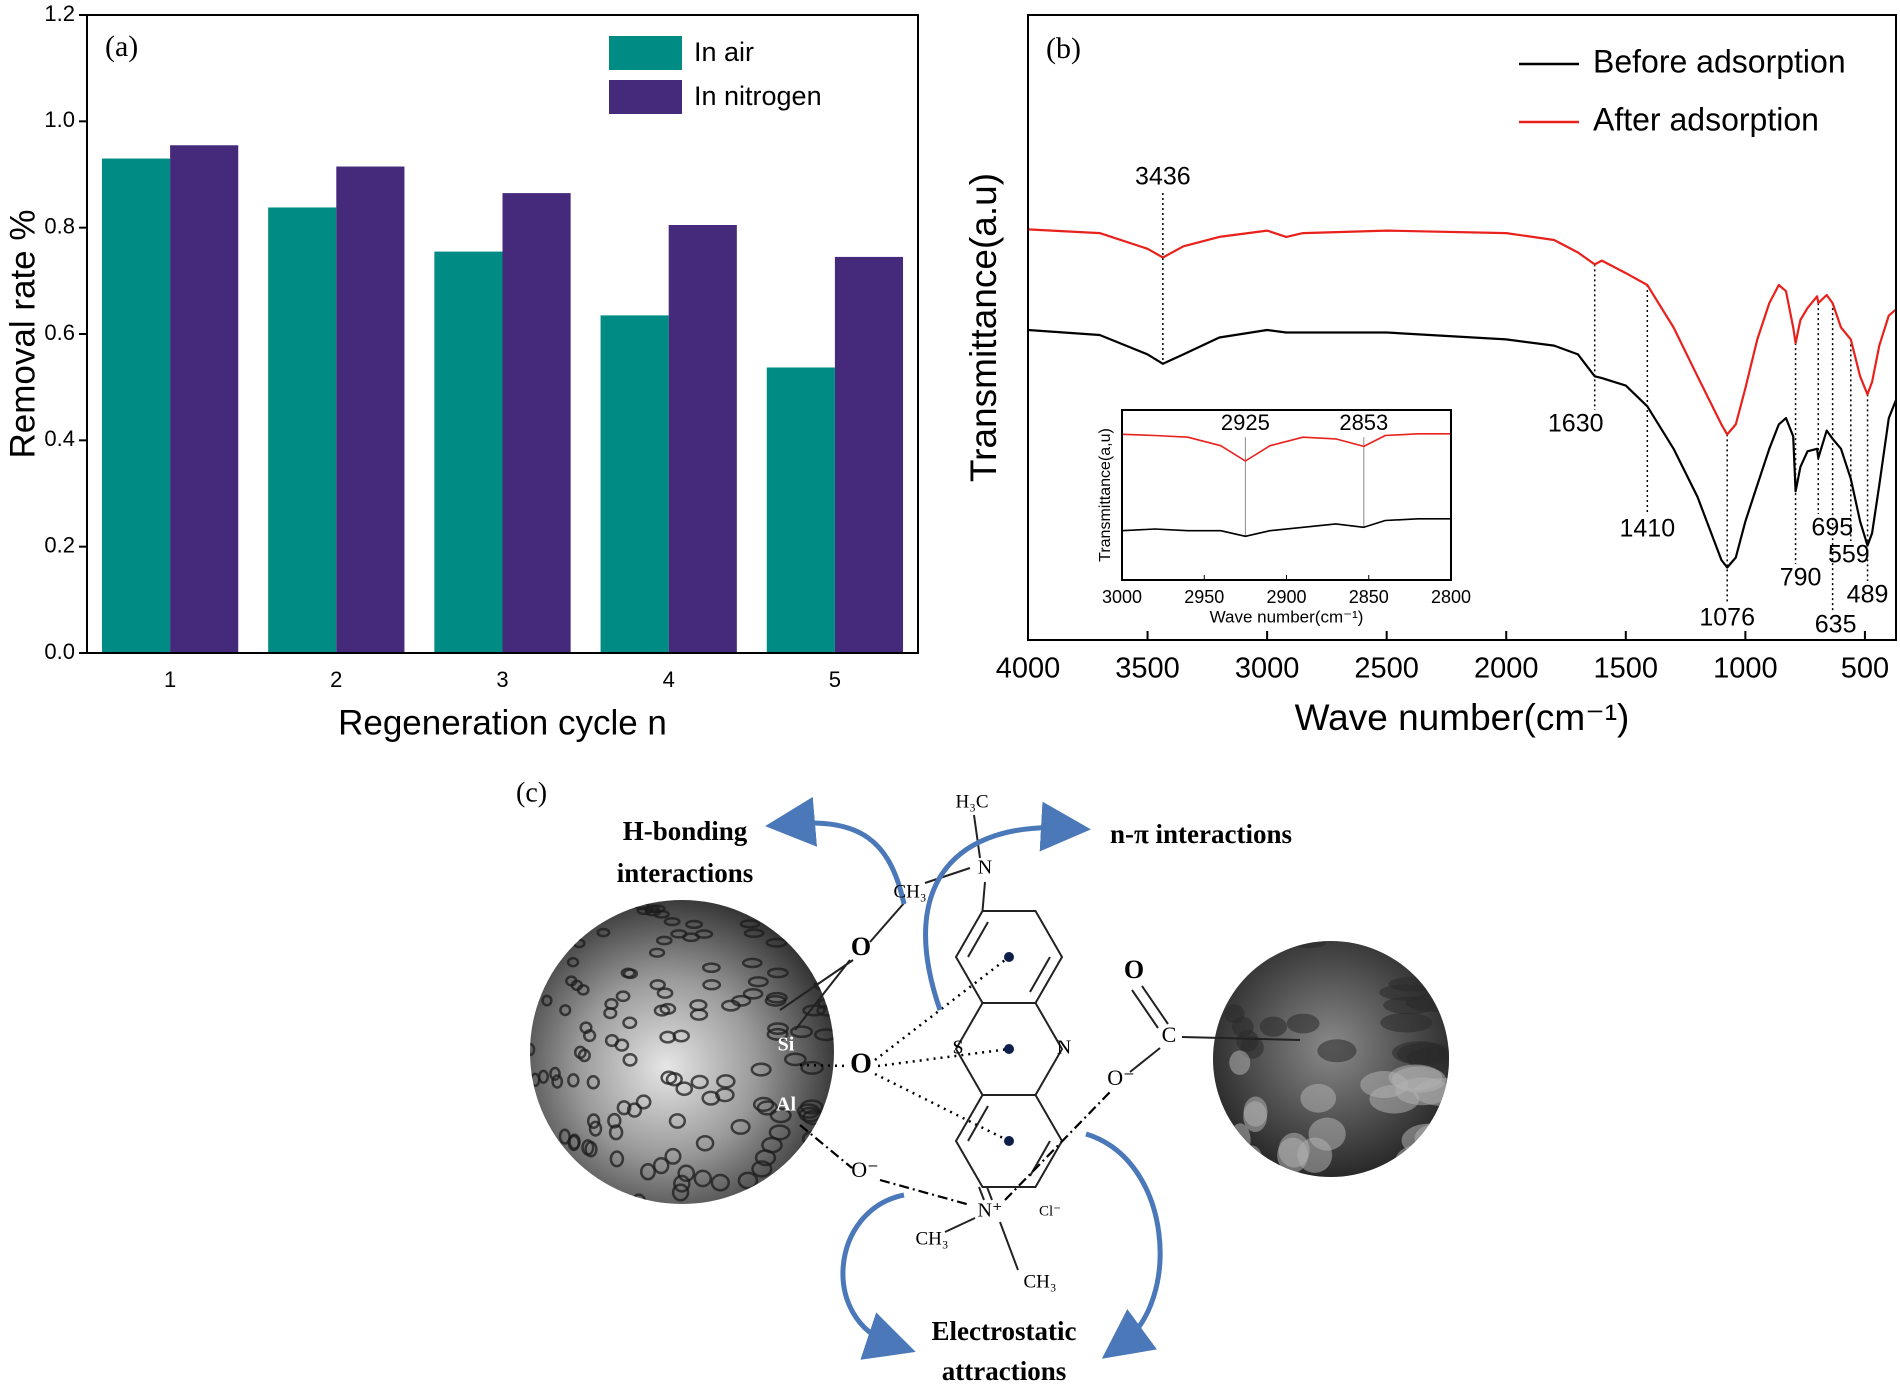 This screenshot has width=1900, height=1390. I want to click on legend-swatch, so click(645, 97).